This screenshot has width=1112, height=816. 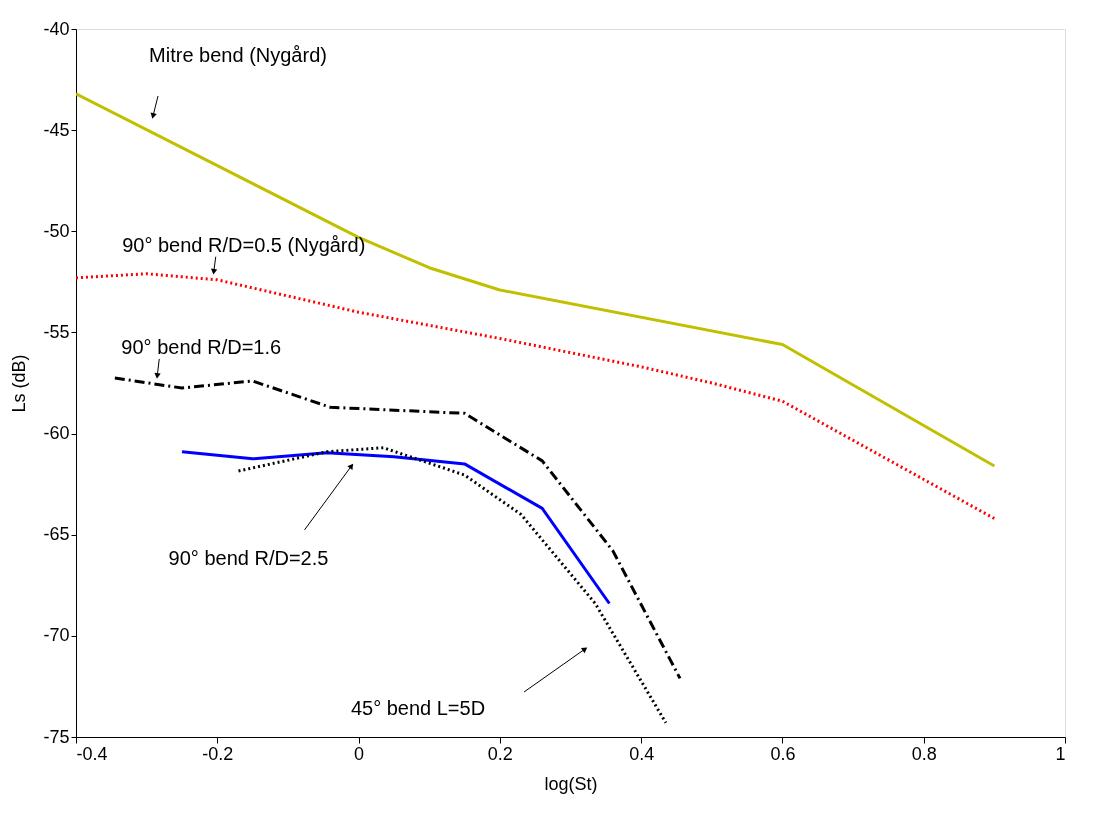 I want to click on y-axis-title: Ls (dB), so click(x=19, y=383).